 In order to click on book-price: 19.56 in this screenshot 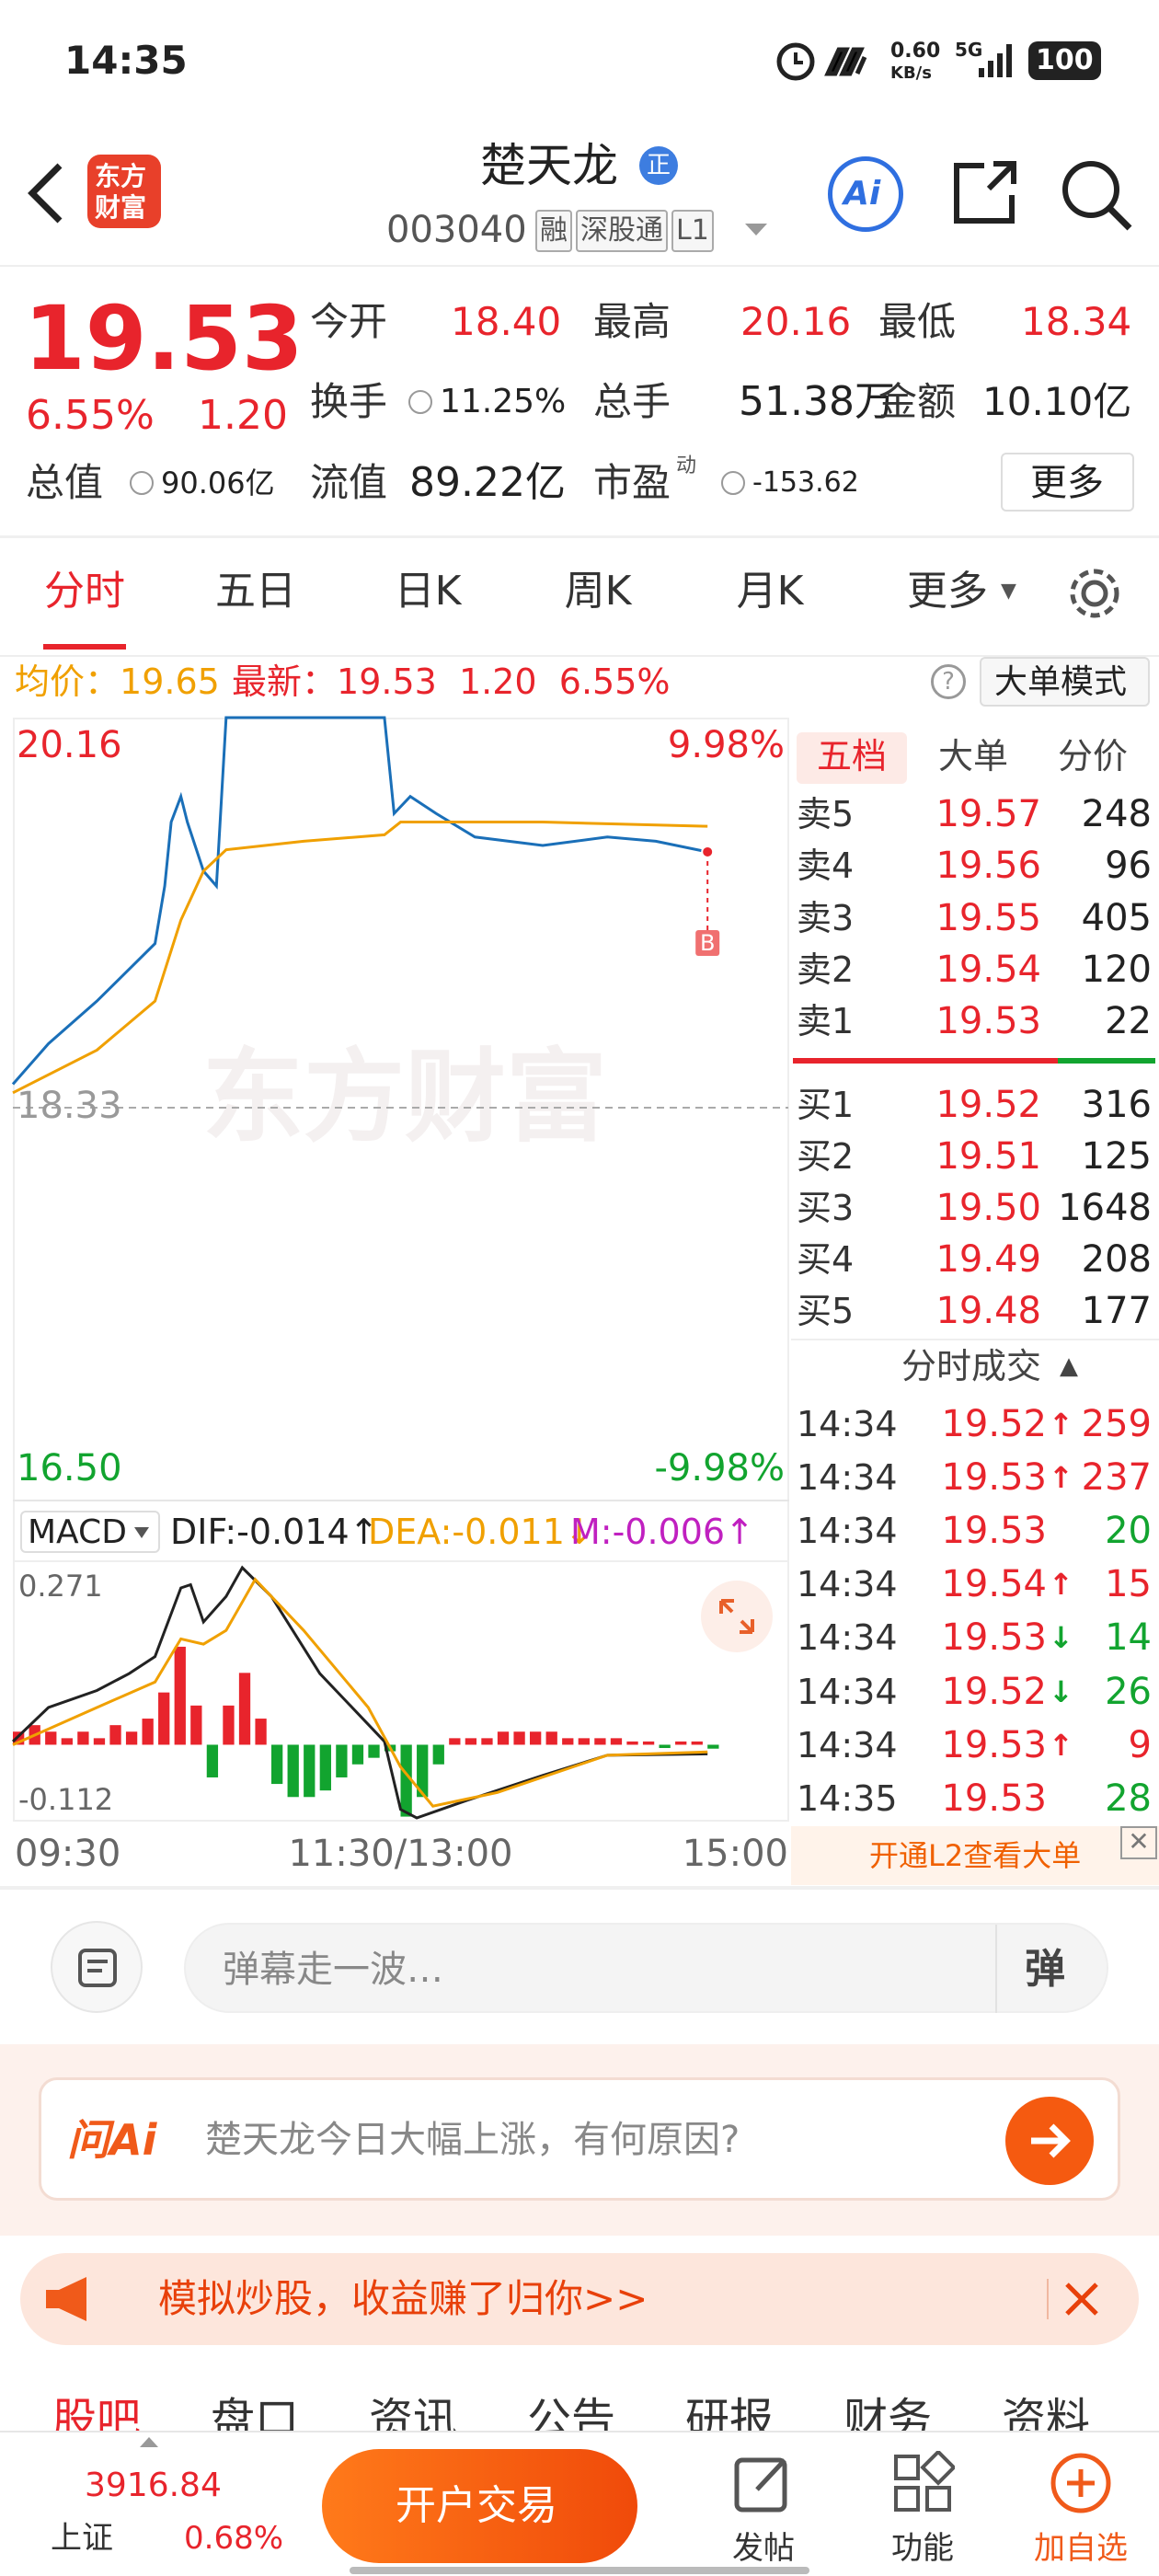, I will do `click(988, 866)`.